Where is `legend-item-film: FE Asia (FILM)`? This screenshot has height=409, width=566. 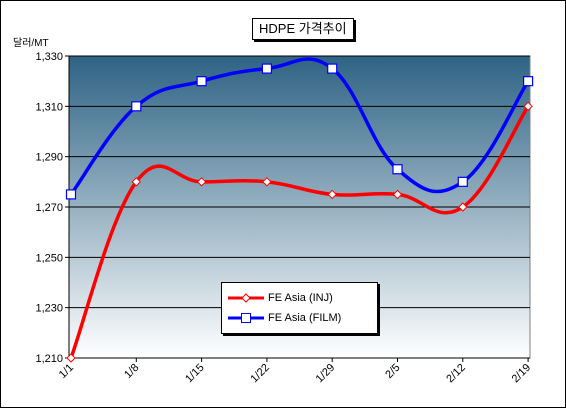 legend-item-film: FE Asia (FILM) is located at coordinates (284, 318).